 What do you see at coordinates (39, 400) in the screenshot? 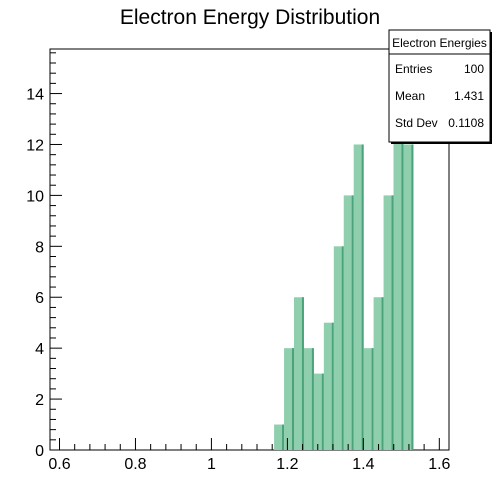
I see `y-tick-label: 2` at bounding box center [39, 400].